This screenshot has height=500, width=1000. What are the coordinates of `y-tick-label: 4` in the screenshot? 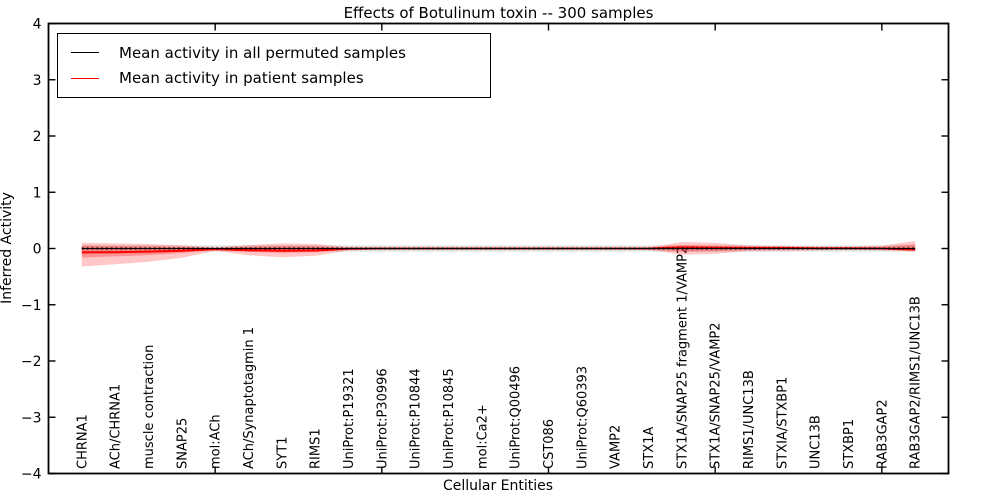 It's located at (37, 25).